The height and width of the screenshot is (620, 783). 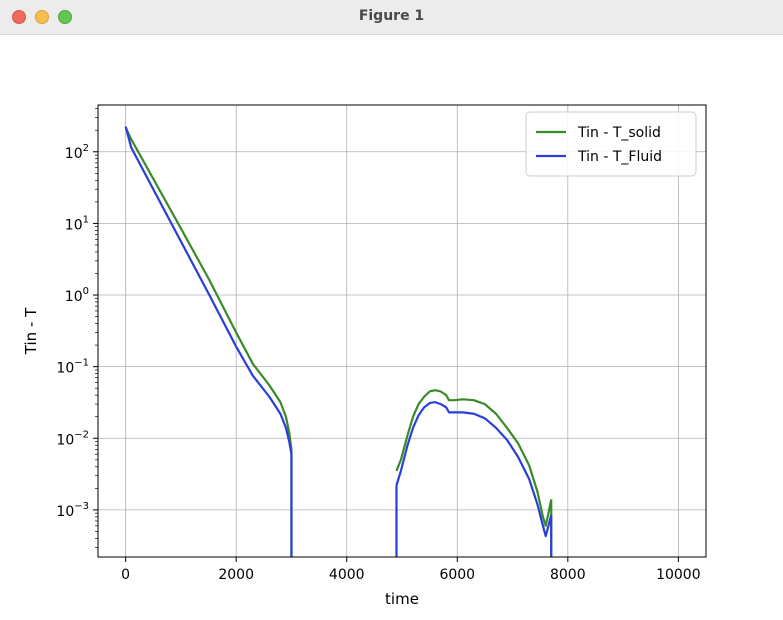 I want to click on title-bar: Figure 1, so click(x=391, y=17).